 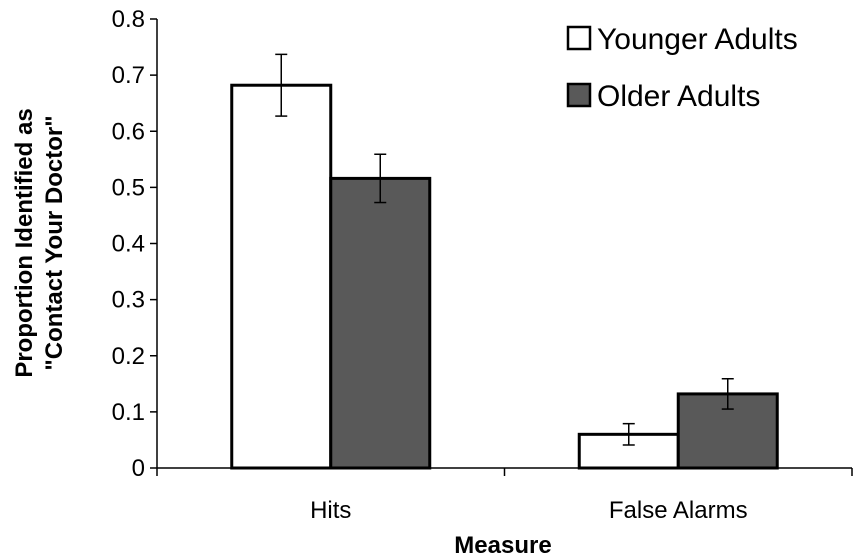 I want to click on x-axis-title: Measure, so click(x=502, y=545).